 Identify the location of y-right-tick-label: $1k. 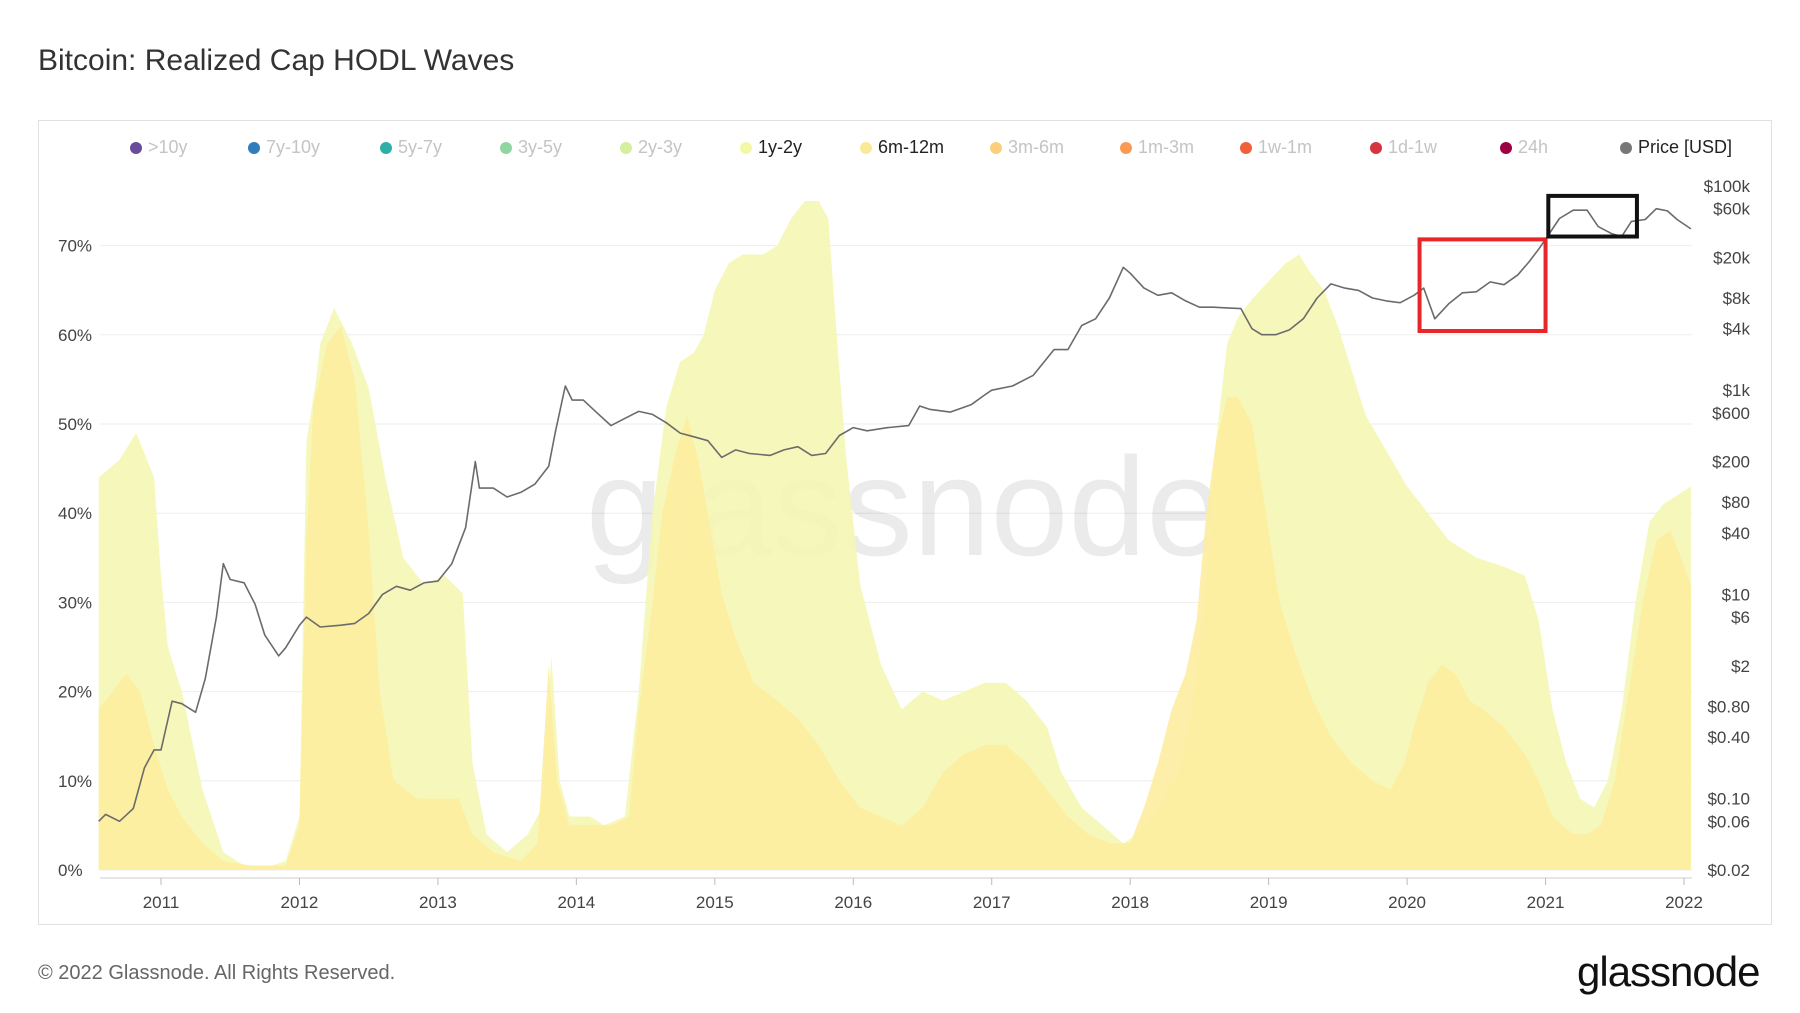
(1737, 390).